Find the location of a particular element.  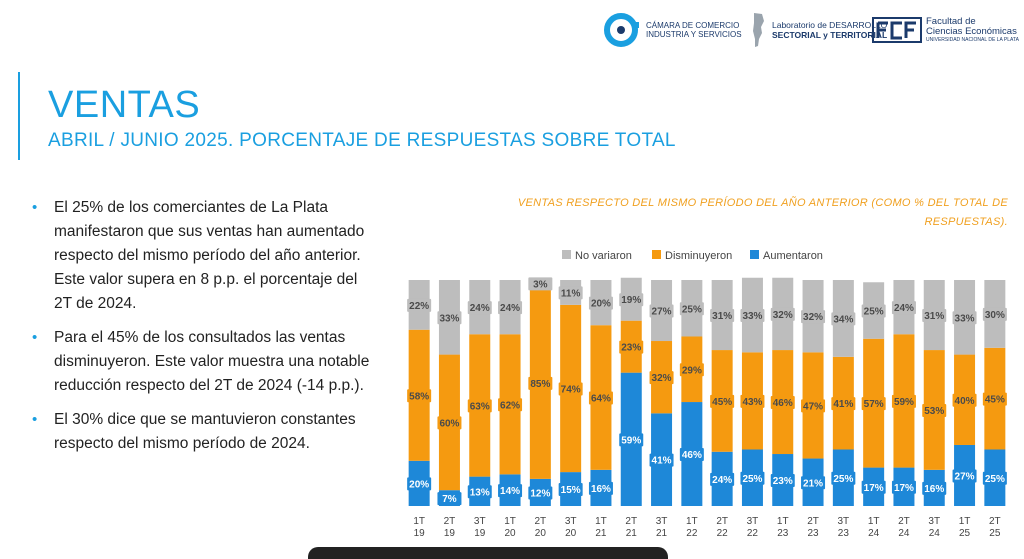

data-label: 62% is located at coordinates (510, 405).